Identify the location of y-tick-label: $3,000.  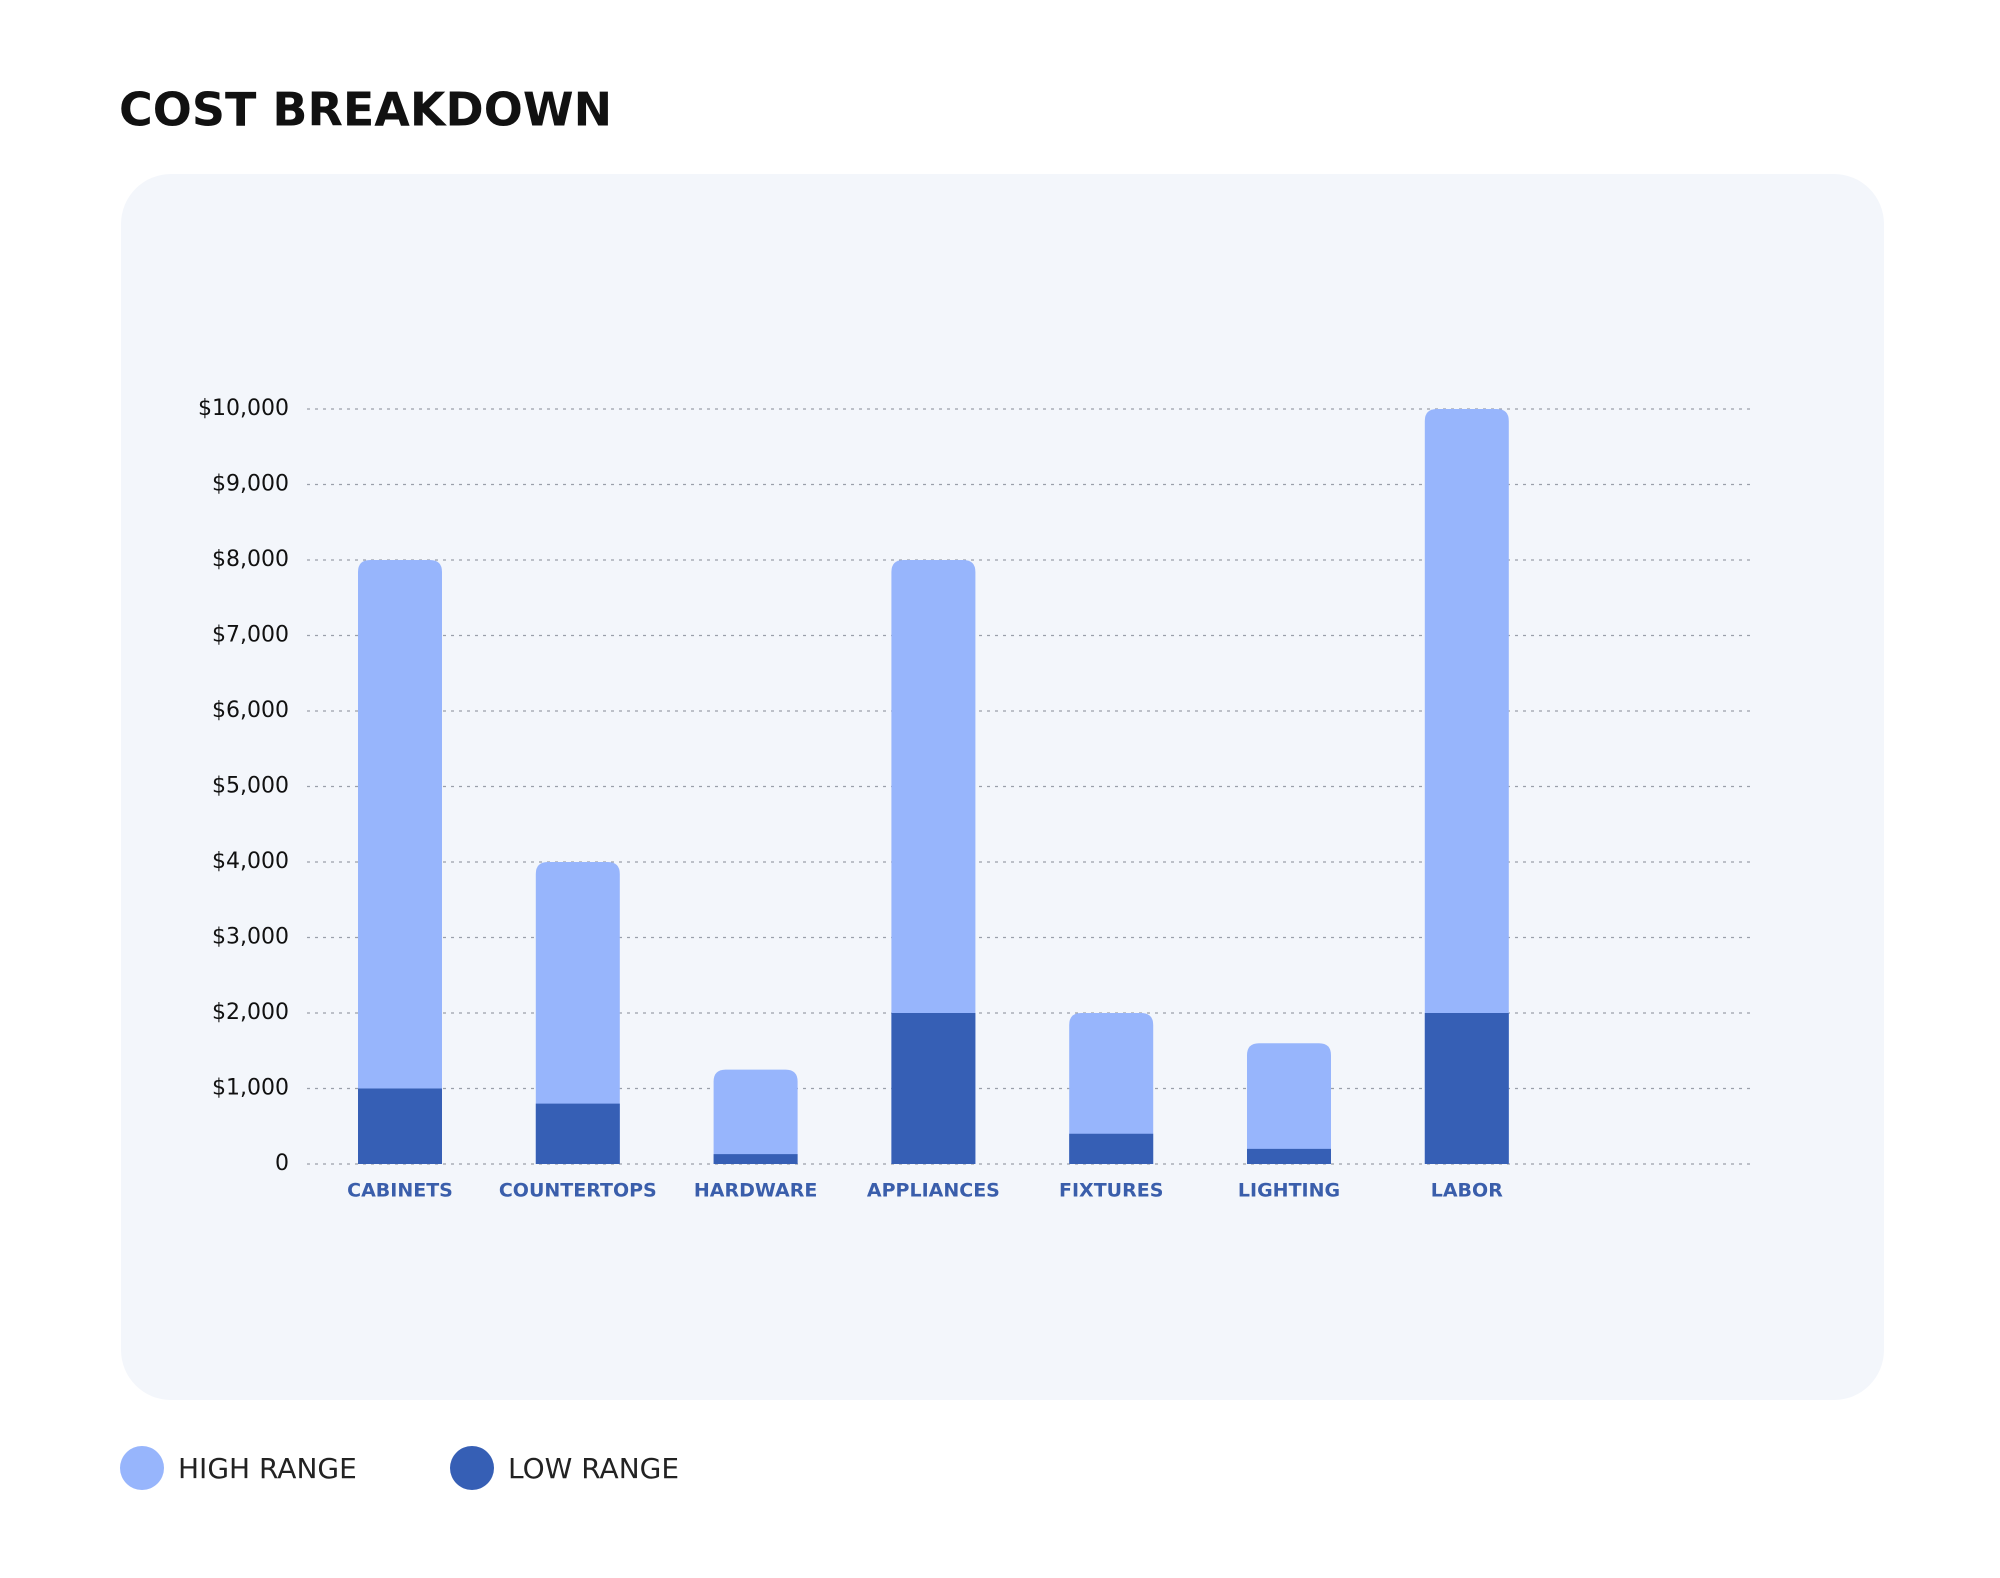
(250, 937).